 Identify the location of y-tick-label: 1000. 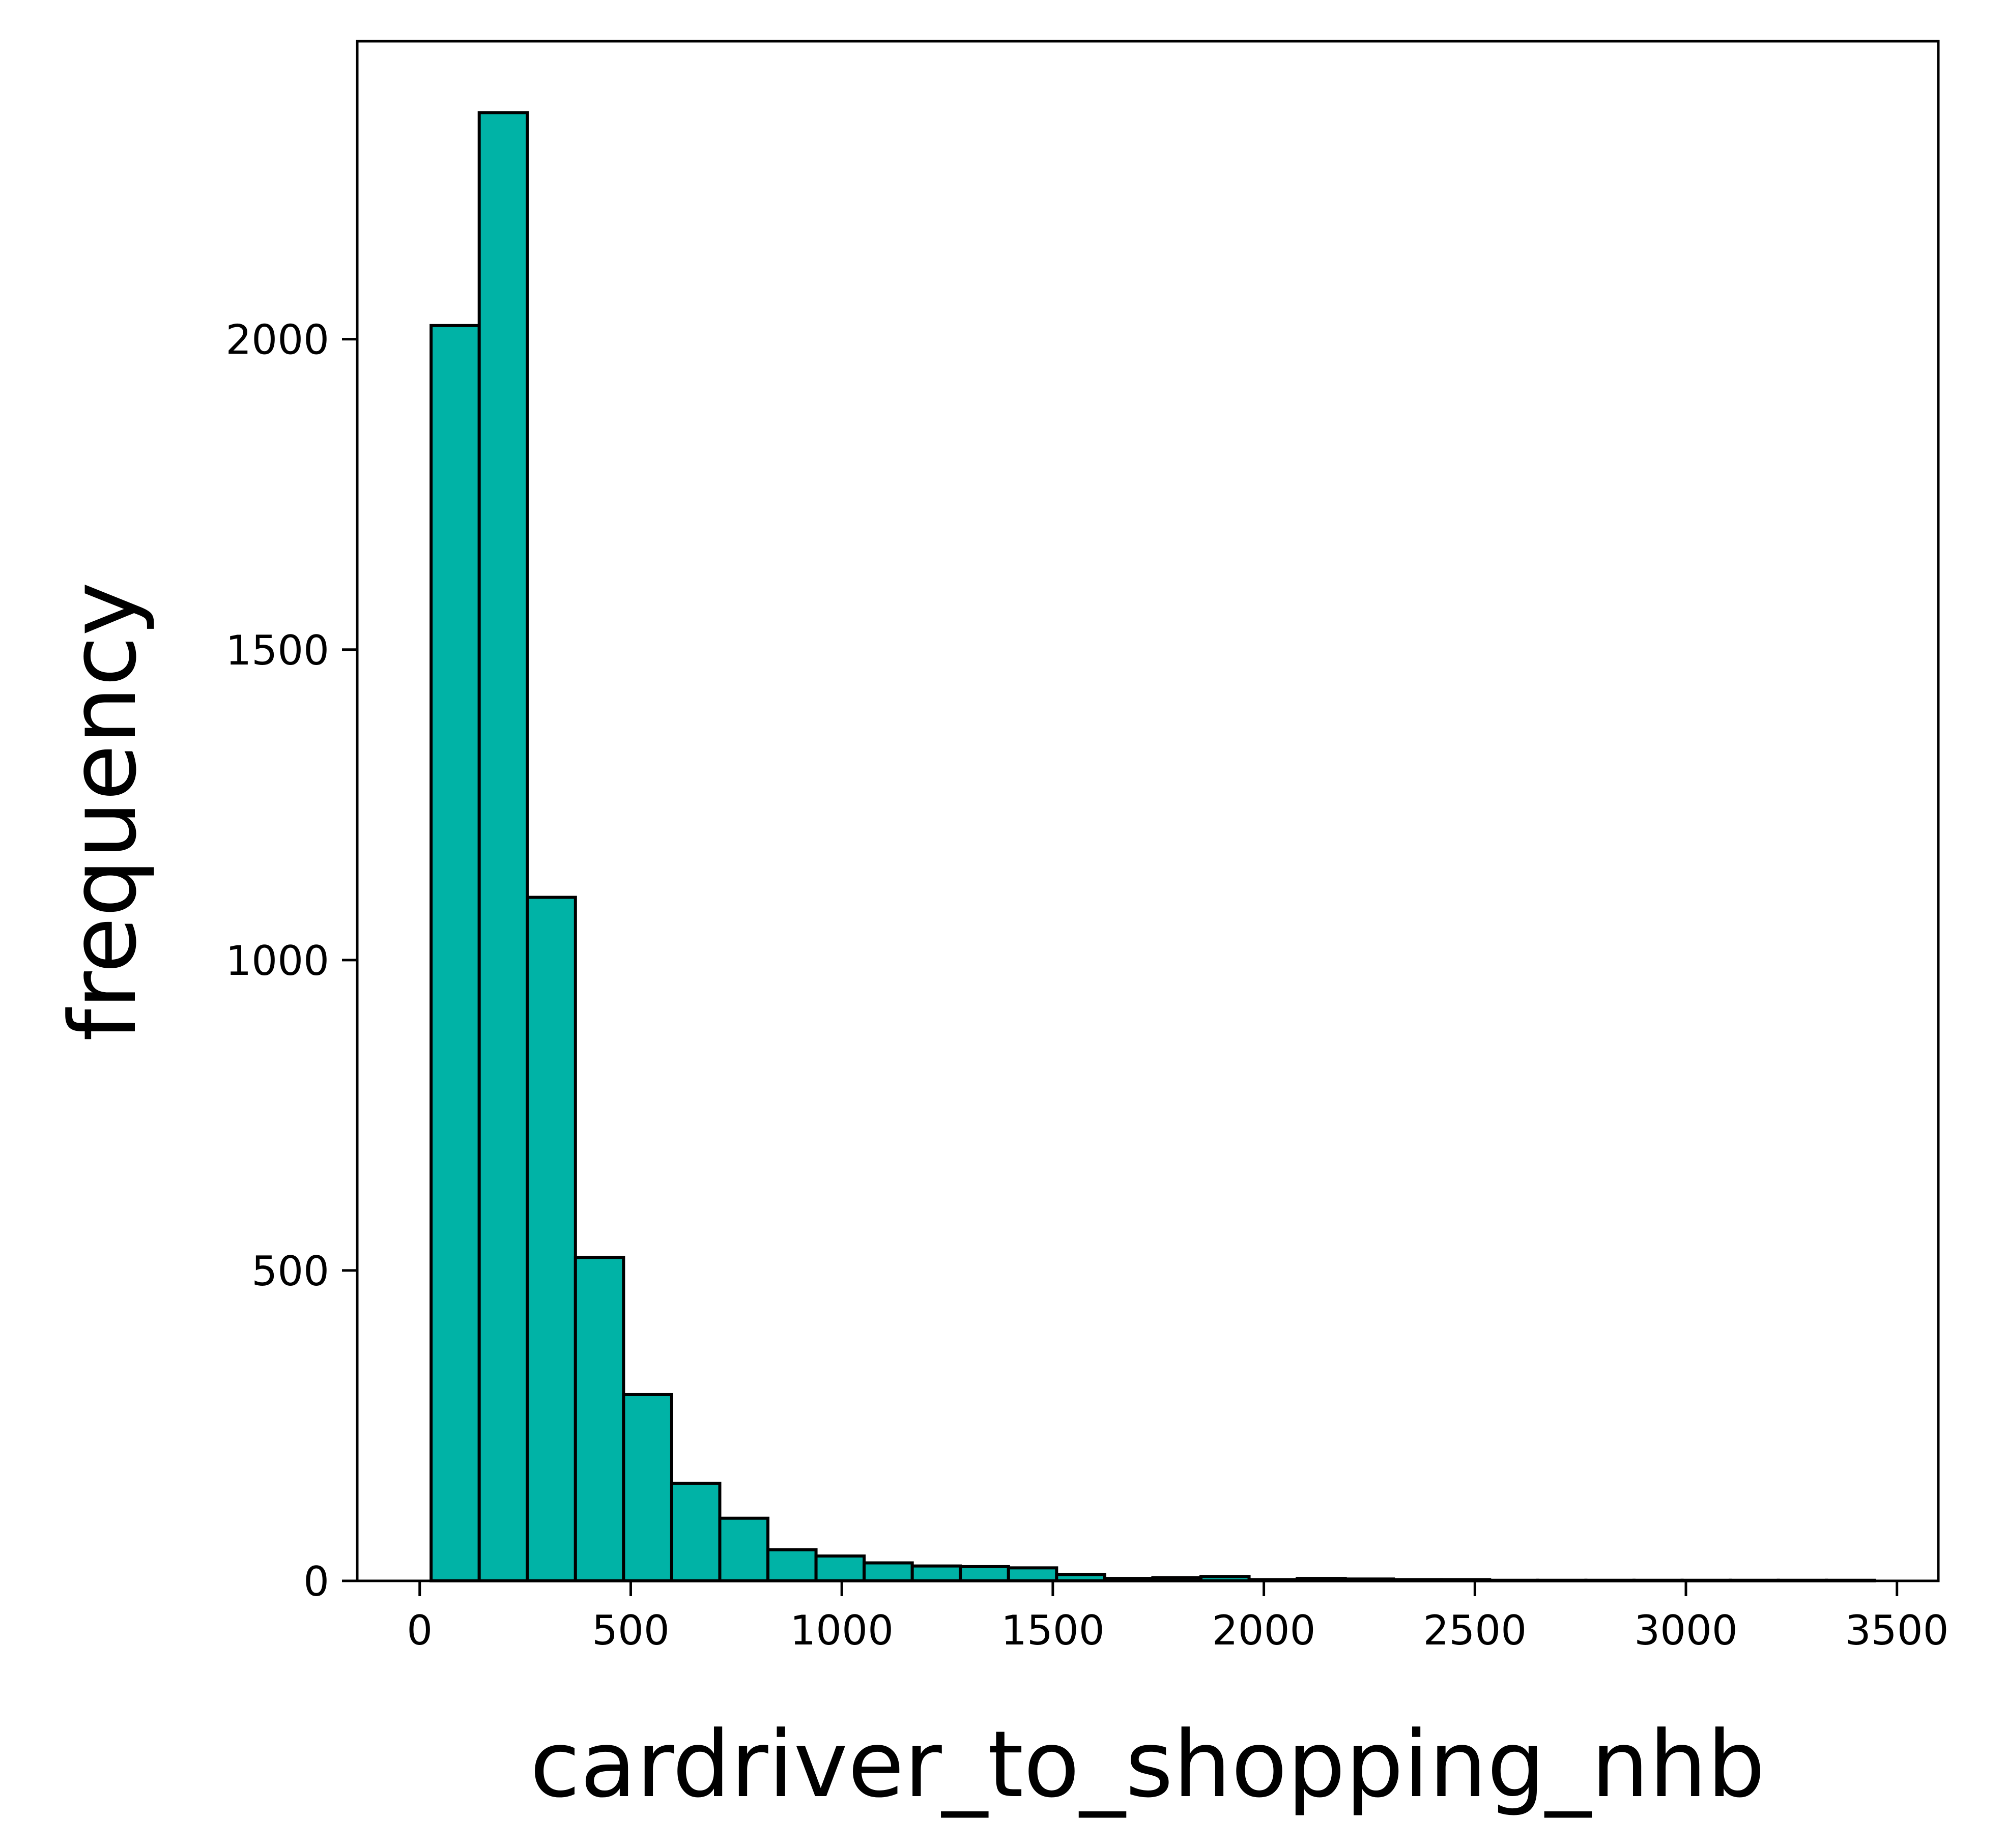
(277, 961).